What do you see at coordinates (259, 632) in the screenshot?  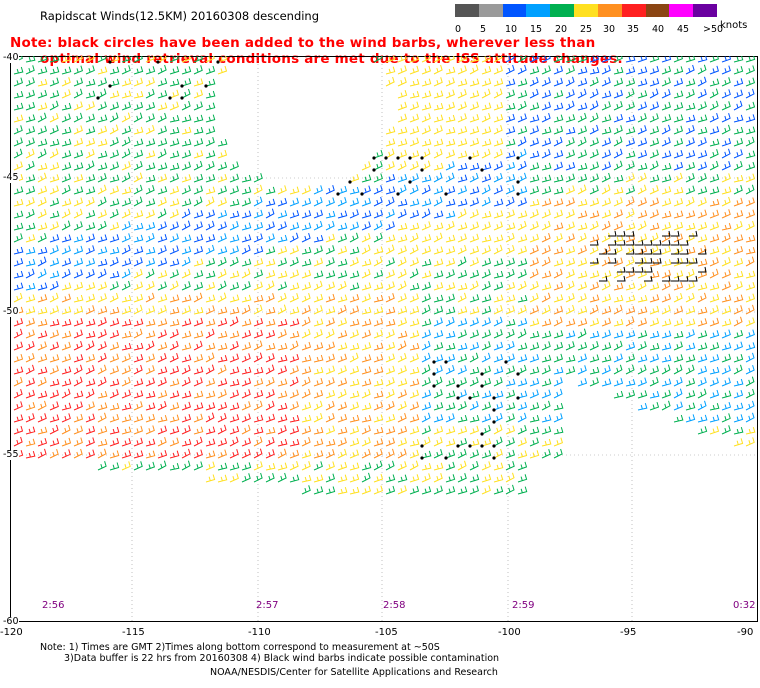 I see `longitude-label: -110` at bounding box center [259, 632].